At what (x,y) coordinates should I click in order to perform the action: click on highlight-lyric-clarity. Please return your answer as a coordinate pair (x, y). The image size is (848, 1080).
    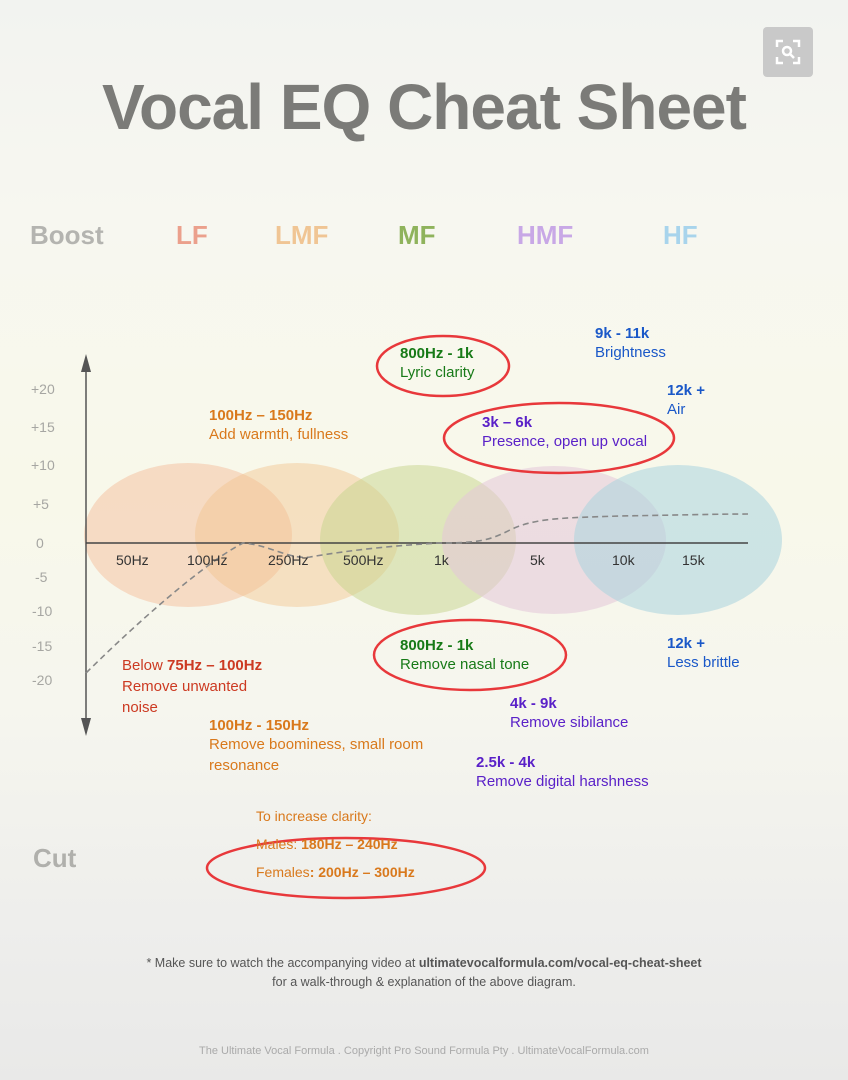
    Looking at the image, I should click on (443, 366).